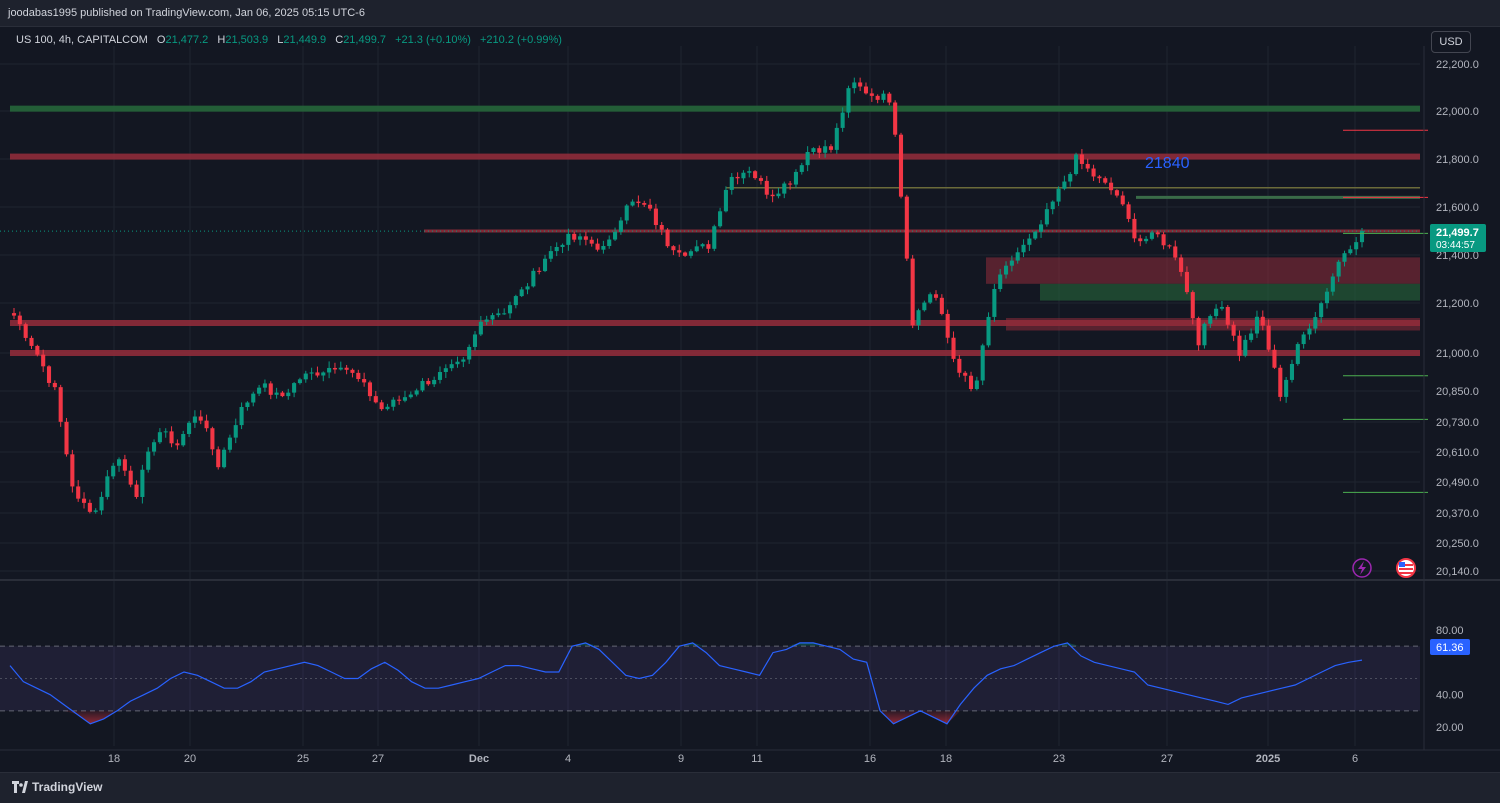 This screenshot has height=803, width=1500. Describe the element at coordinates (1457, 572) in the screenshot. I see `price-axis-tick: 20,140.0` at that location.